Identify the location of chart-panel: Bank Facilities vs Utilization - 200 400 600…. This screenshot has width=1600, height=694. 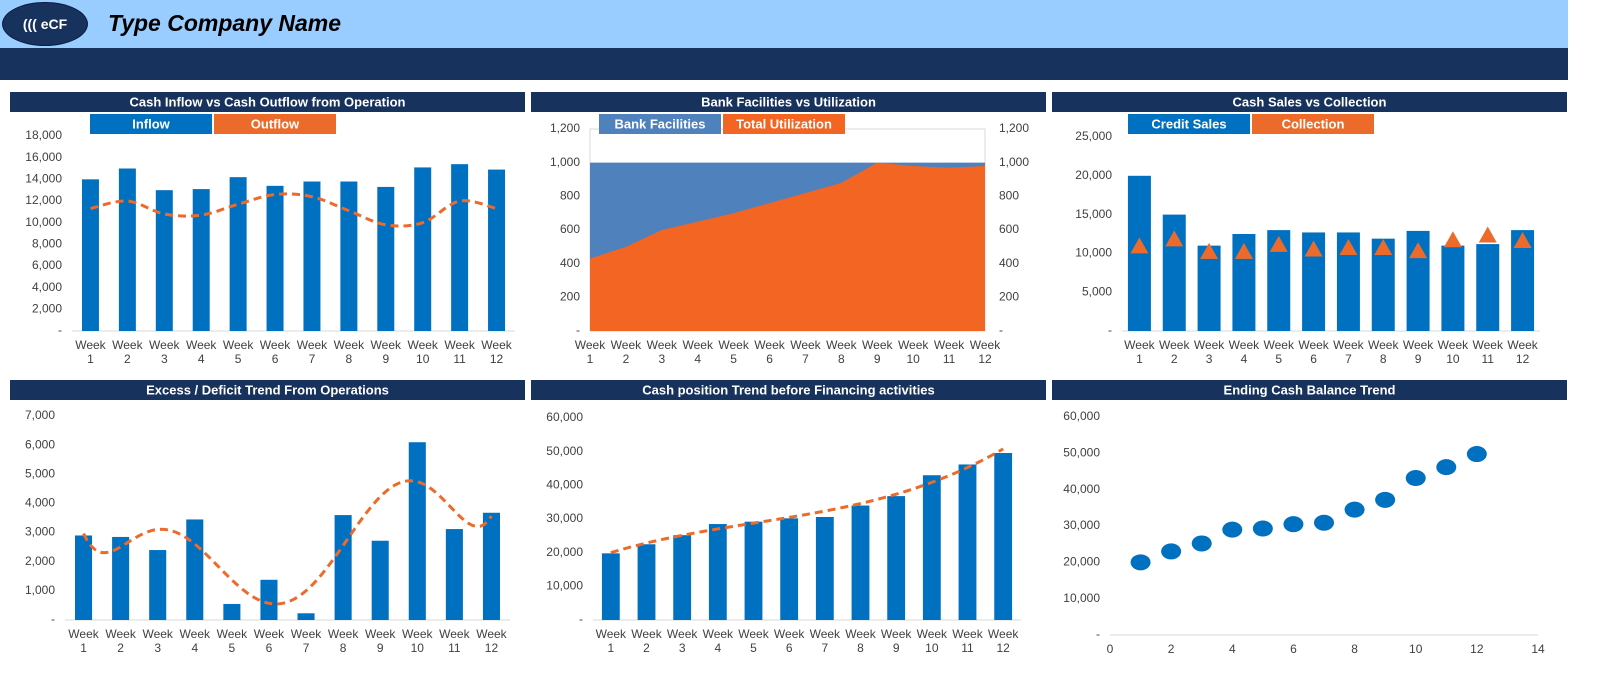
(788, 229).